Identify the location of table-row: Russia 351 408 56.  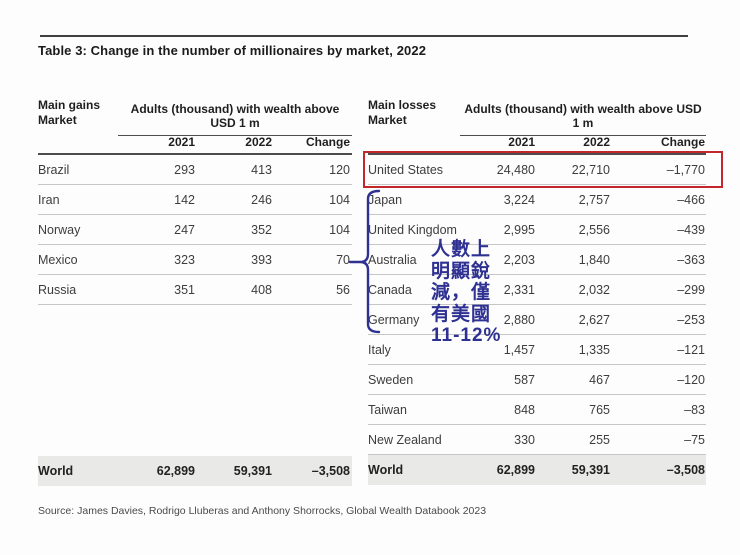
(195, 290).